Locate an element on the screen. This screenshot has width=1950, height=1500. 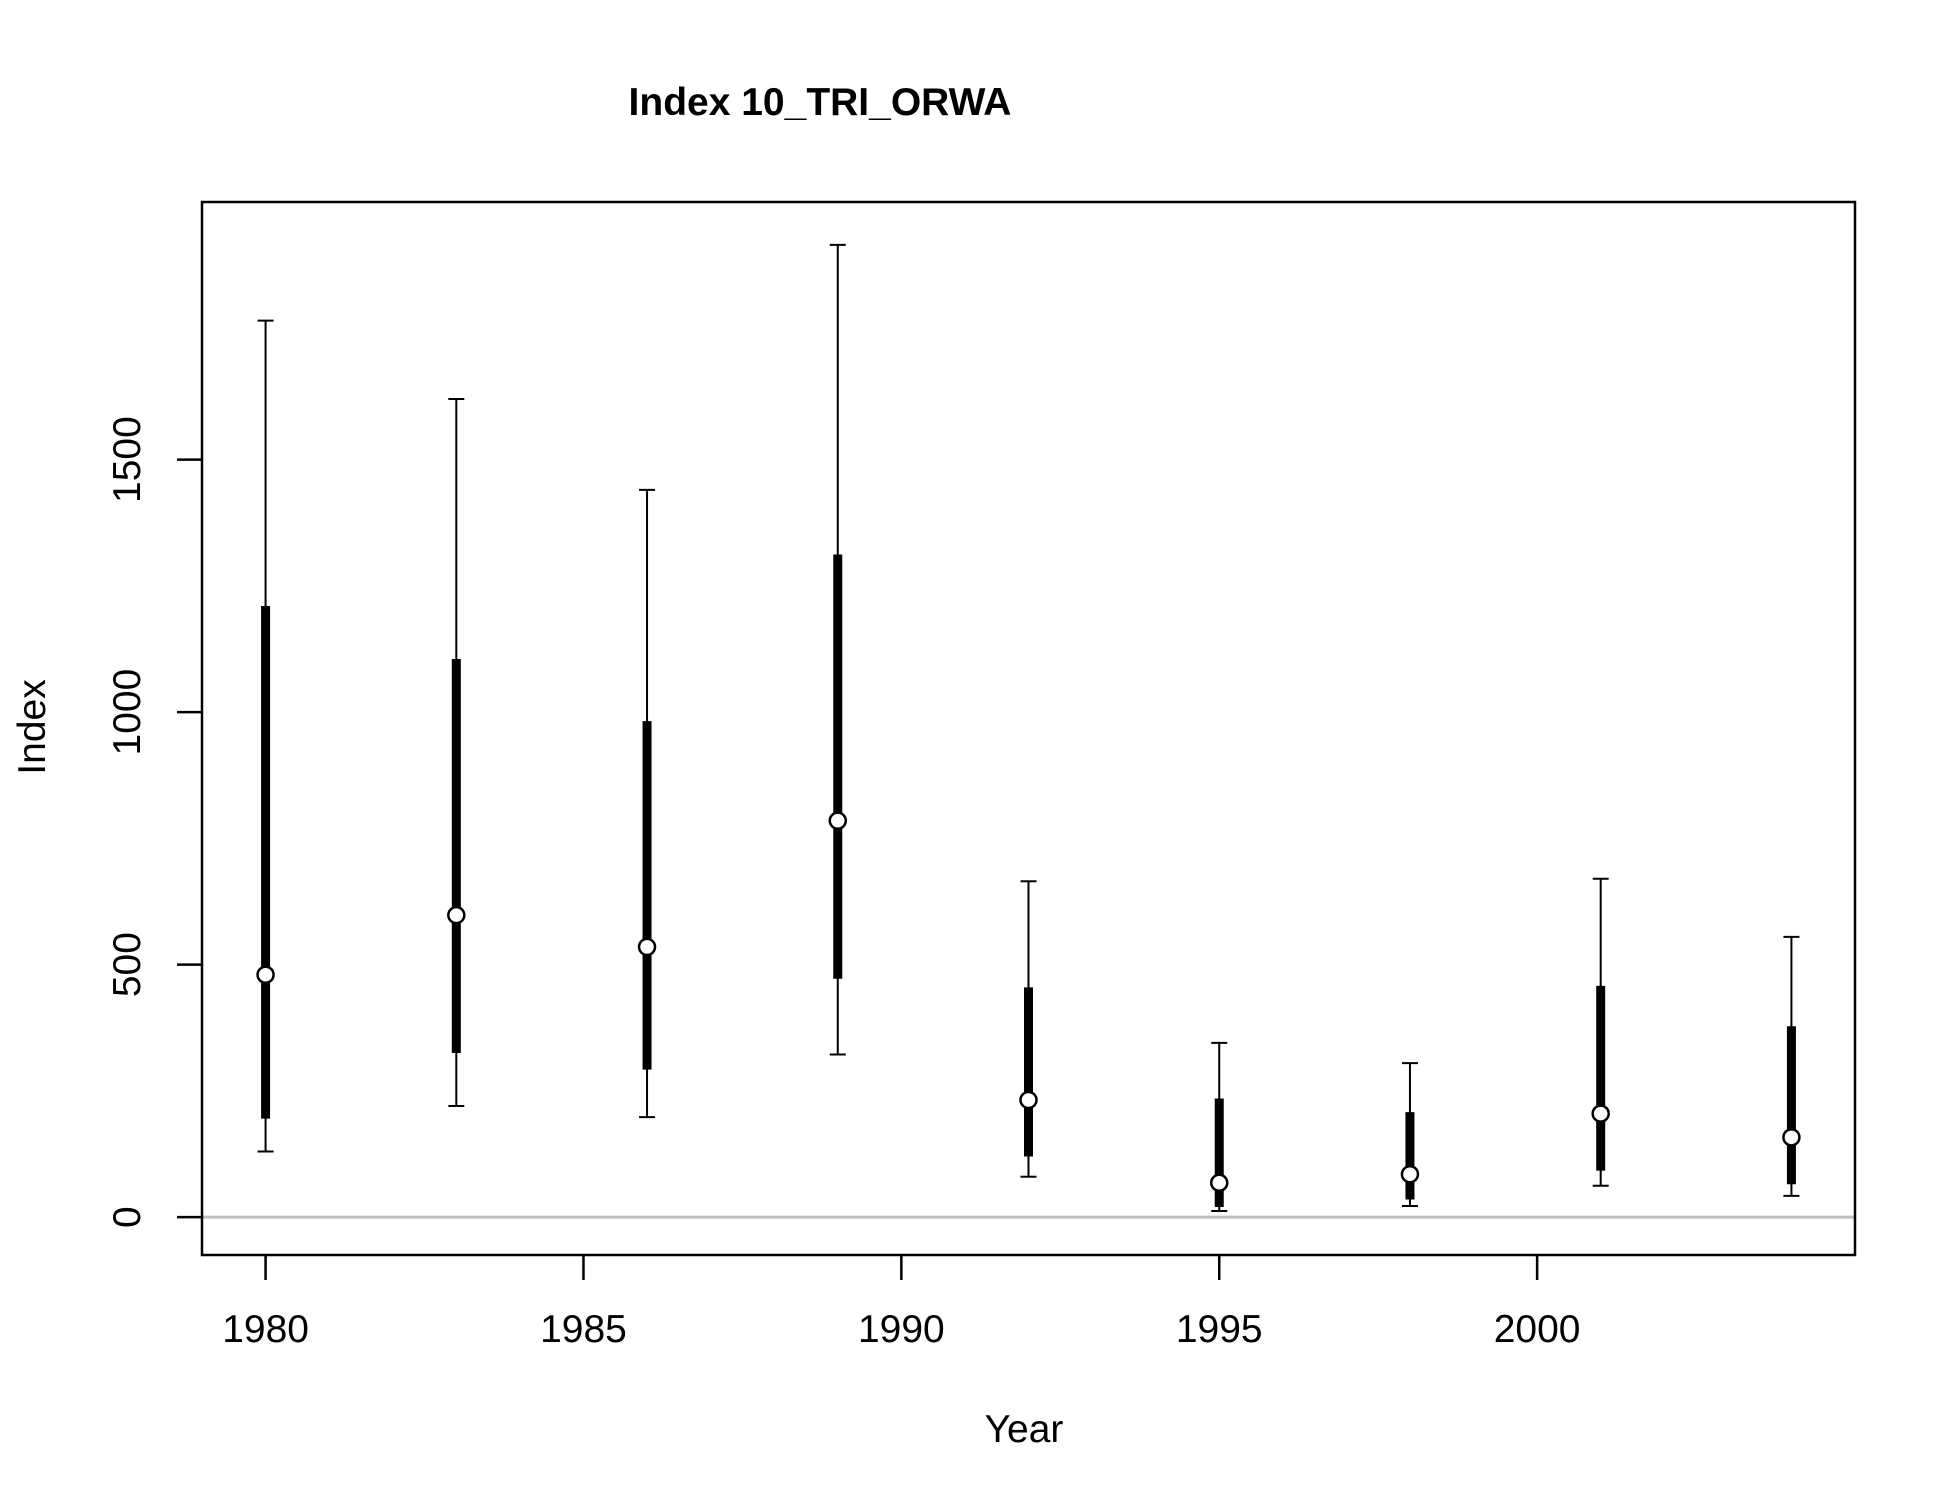
x-tick-label: 2000 is located at coordinates (1537, 1329).